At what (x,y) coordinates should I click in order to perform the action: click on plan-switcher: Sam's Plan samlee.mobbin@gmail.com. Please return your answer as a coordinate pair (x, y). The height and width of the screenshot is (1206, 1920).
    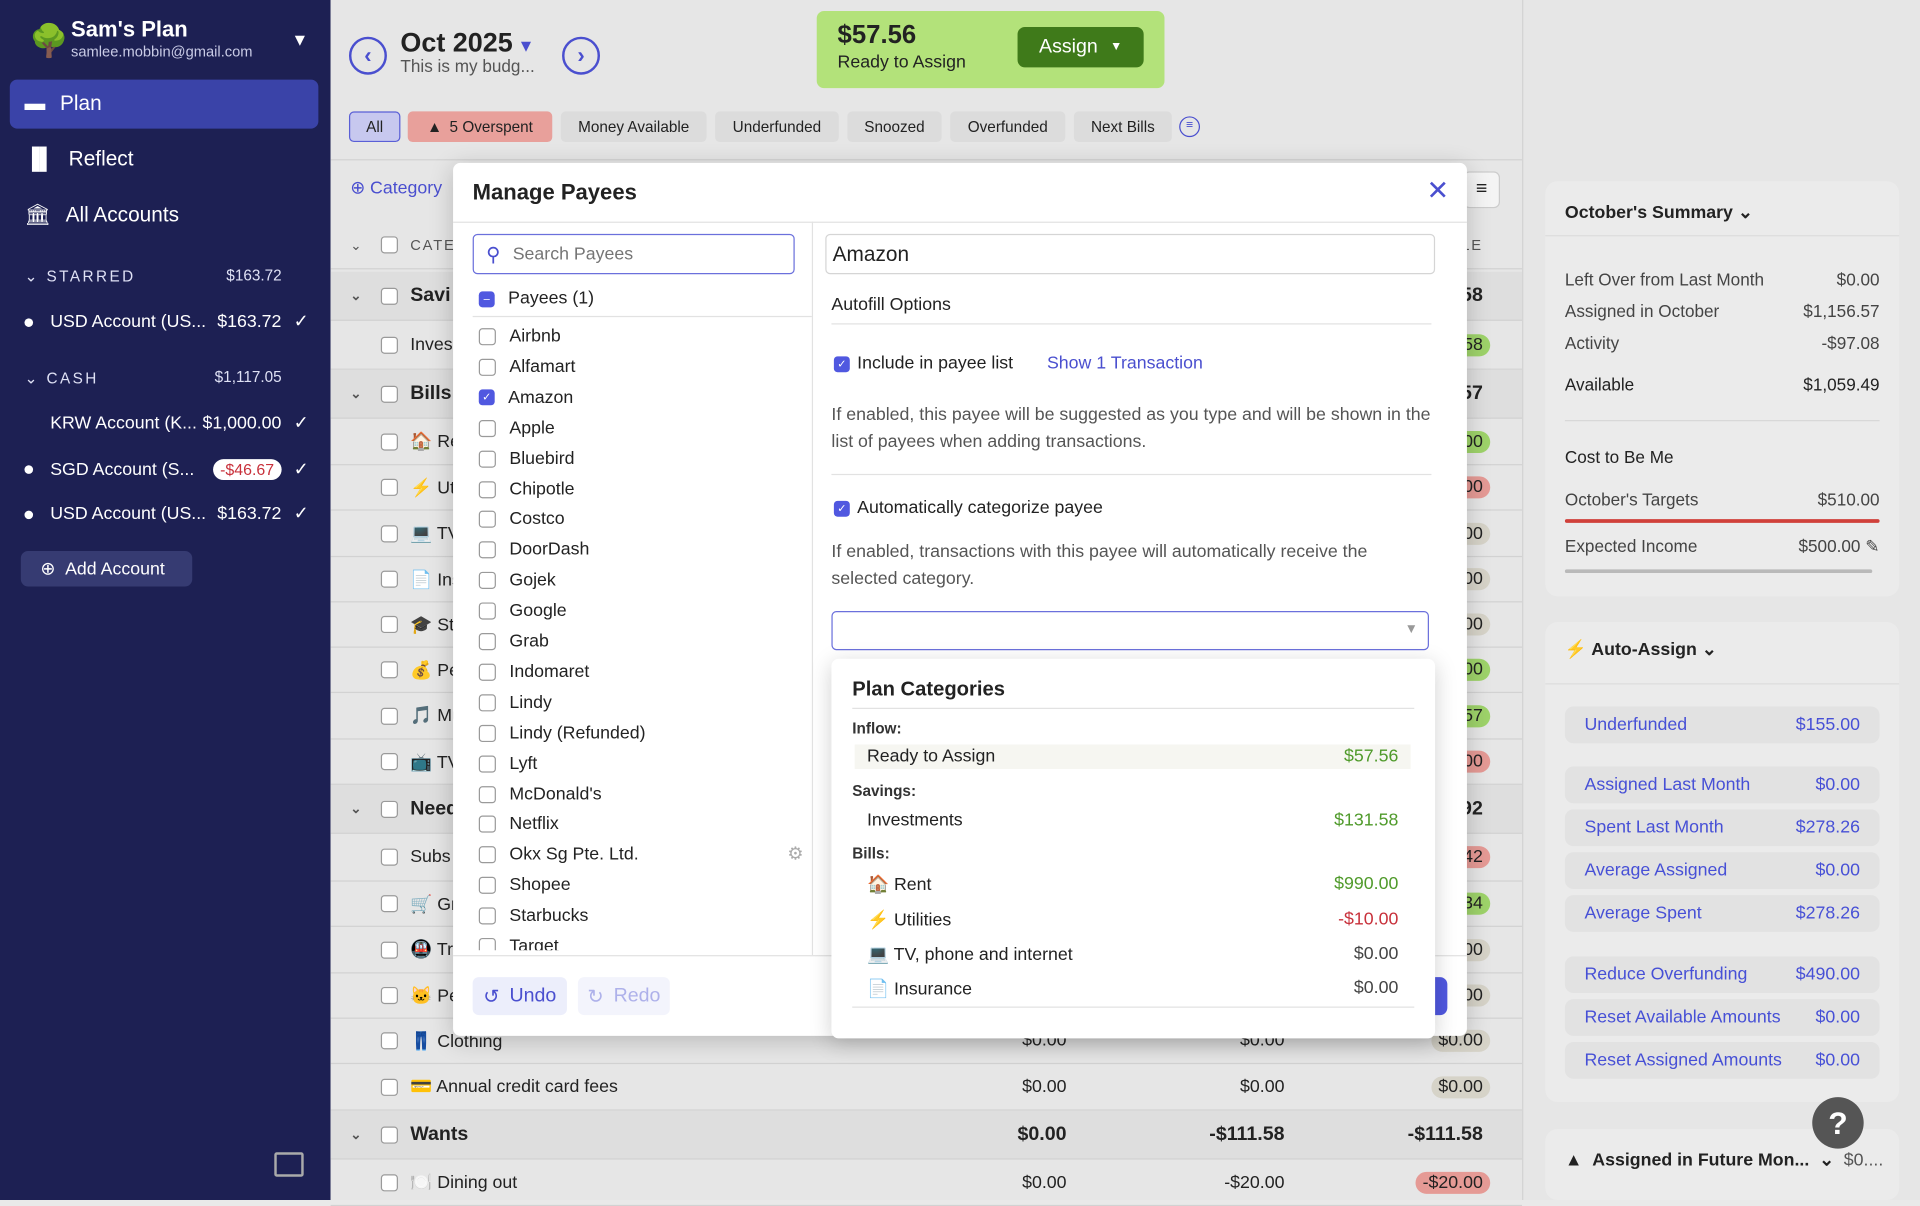
    Looking at the image, I should click on (162, 38).